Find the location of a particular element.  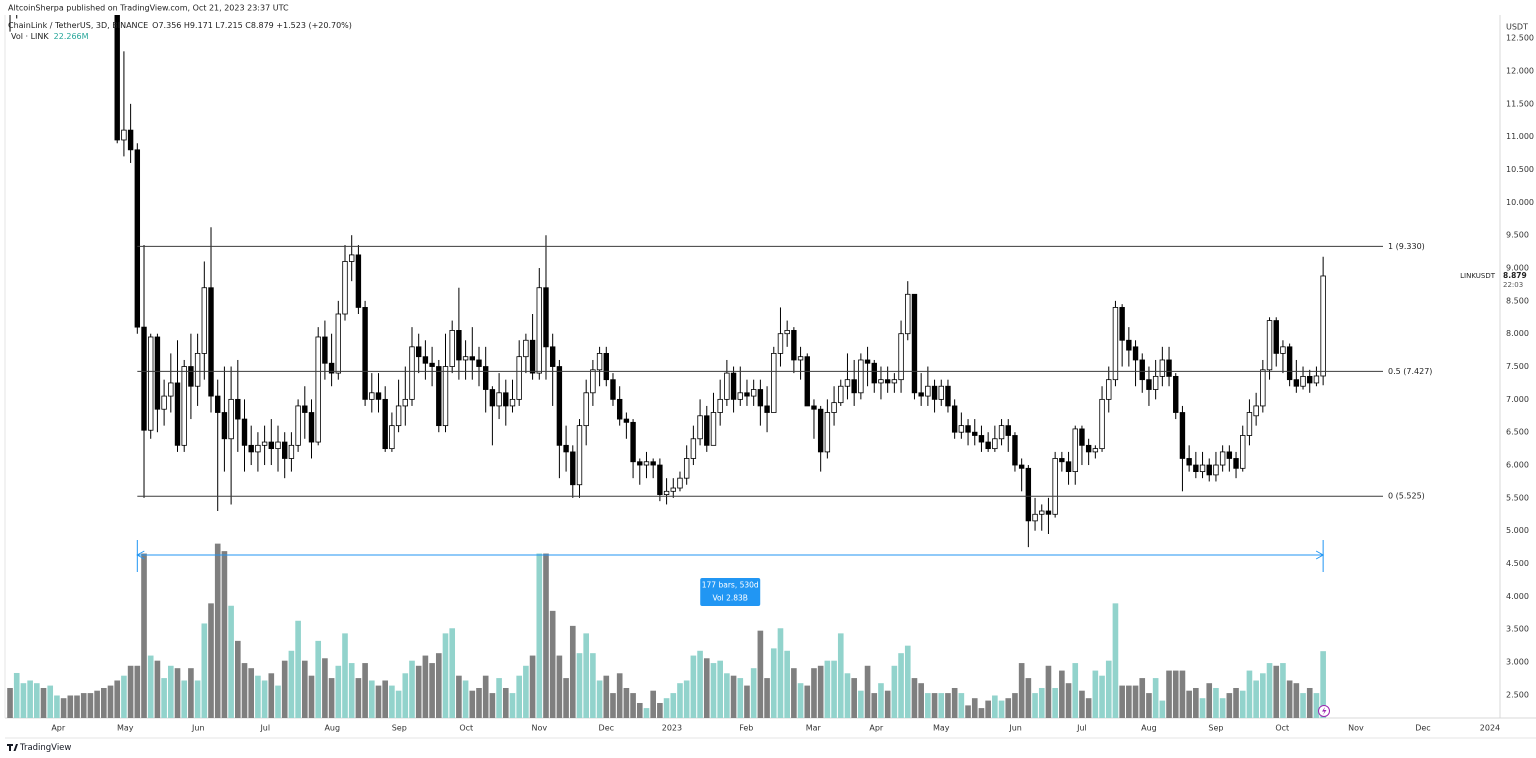

fib-level-label: 0.5 (7.427) is located at coordinates (1410, 371).